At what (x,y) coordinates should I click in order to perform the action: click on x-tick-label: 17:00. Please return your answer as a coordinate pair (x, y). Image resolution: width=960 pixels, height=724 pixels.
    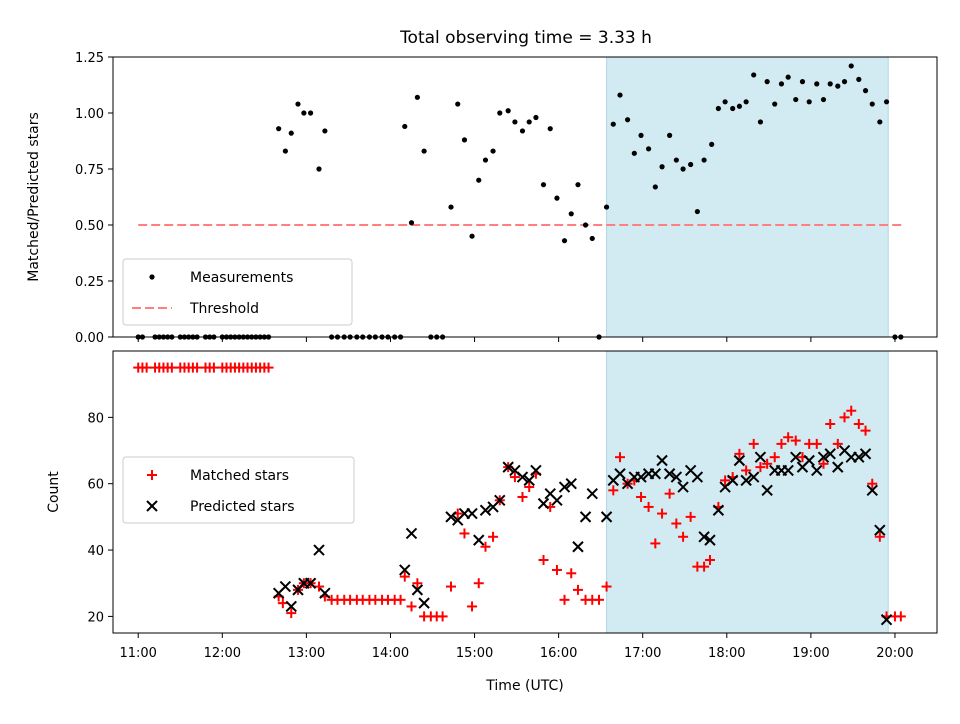
    Looking at the image, I should click on (642, 653).